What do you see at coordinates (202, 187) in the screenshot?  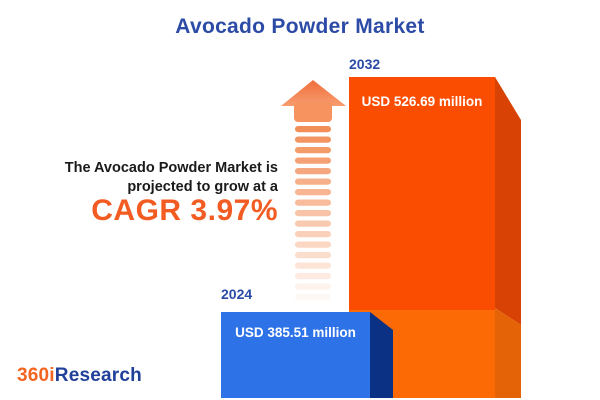 I see `description-line-2: projected to grow at a` at bounding box center [202, 187].